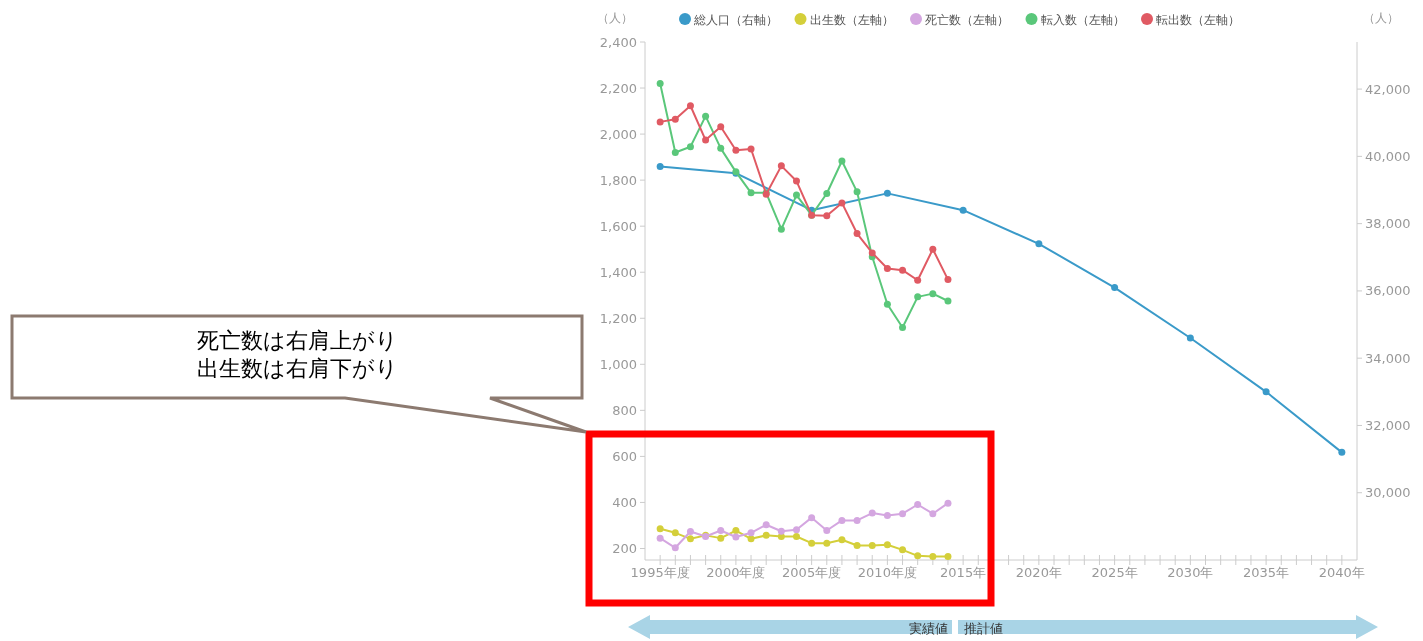  I want to click on x-tick-label: 2035年, so click(1266, 572).